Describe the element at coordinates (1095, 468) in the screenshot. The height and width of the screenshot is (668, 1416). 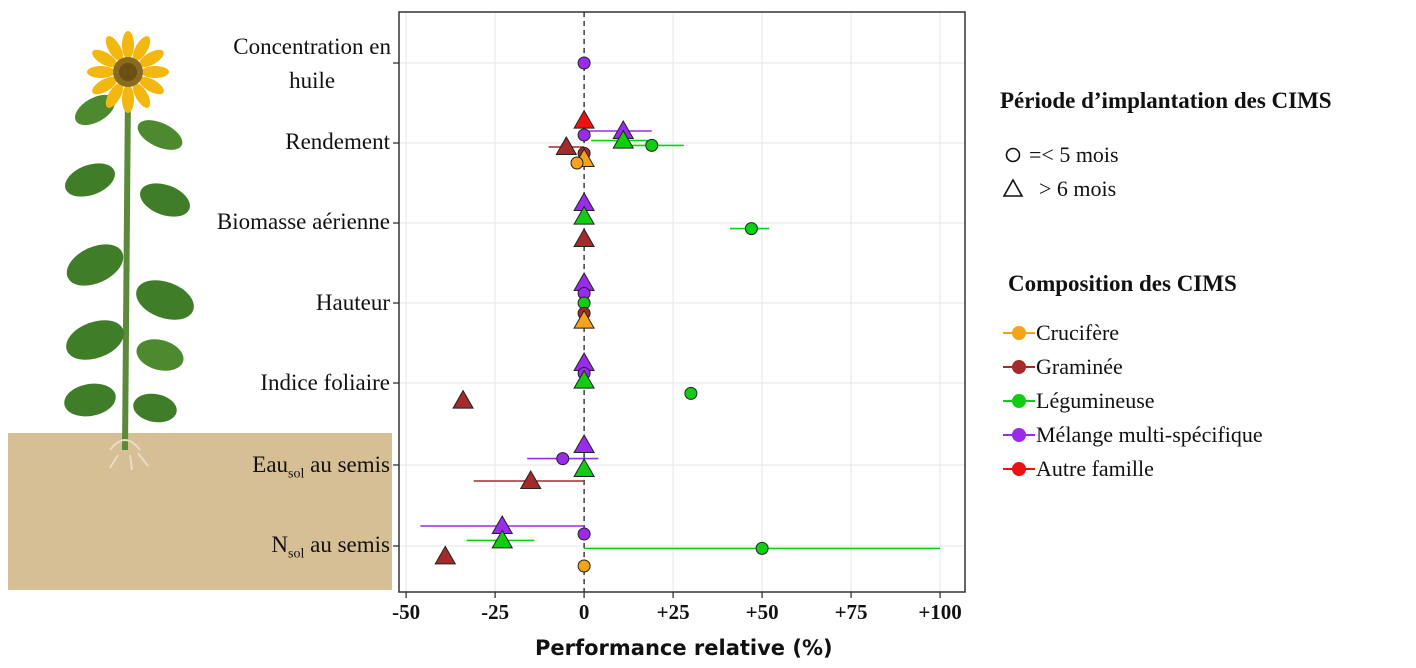
I see `legend-label: Autre famille` at that location.